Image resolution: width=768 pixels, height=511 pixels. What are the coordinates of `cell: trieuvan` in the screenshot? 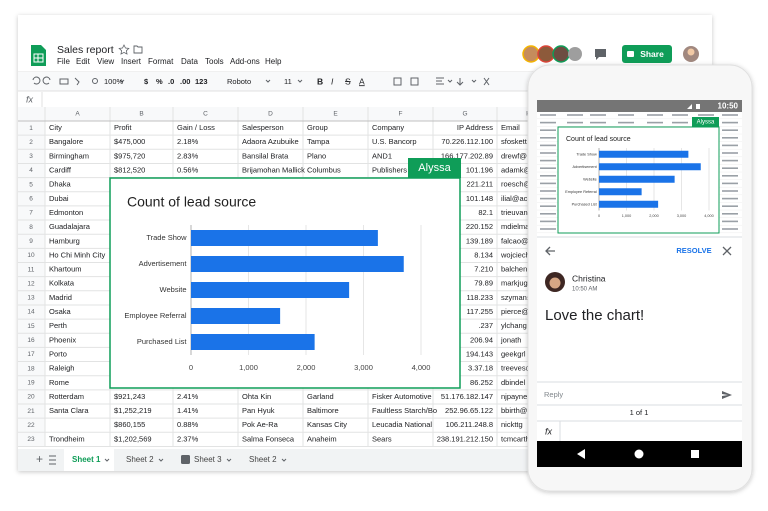 It's located at (514, 212).